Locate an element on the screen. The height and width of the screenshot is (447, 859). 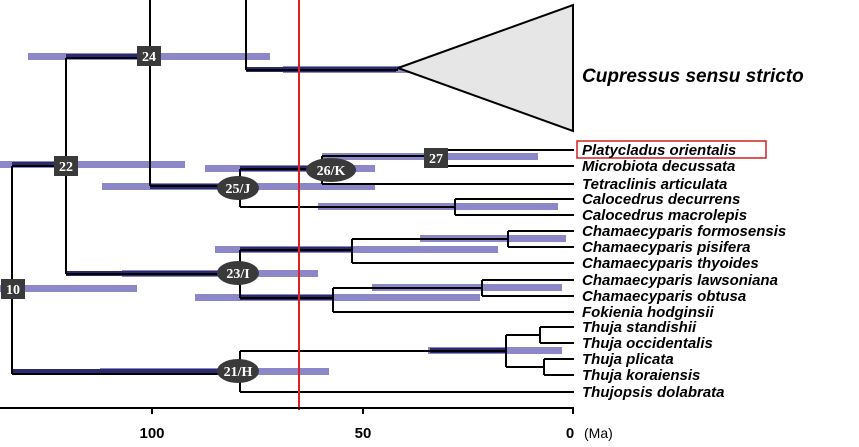
highlight-box is located at coordinates (671, 149).